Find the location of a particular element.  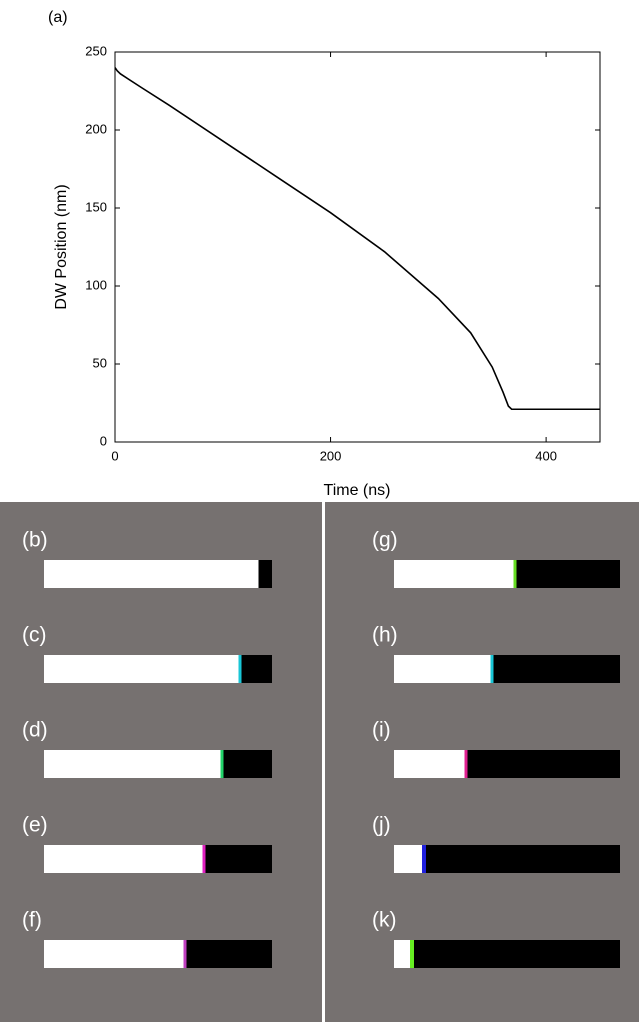

panel-label: (c) is located at coordinates (34, 635).